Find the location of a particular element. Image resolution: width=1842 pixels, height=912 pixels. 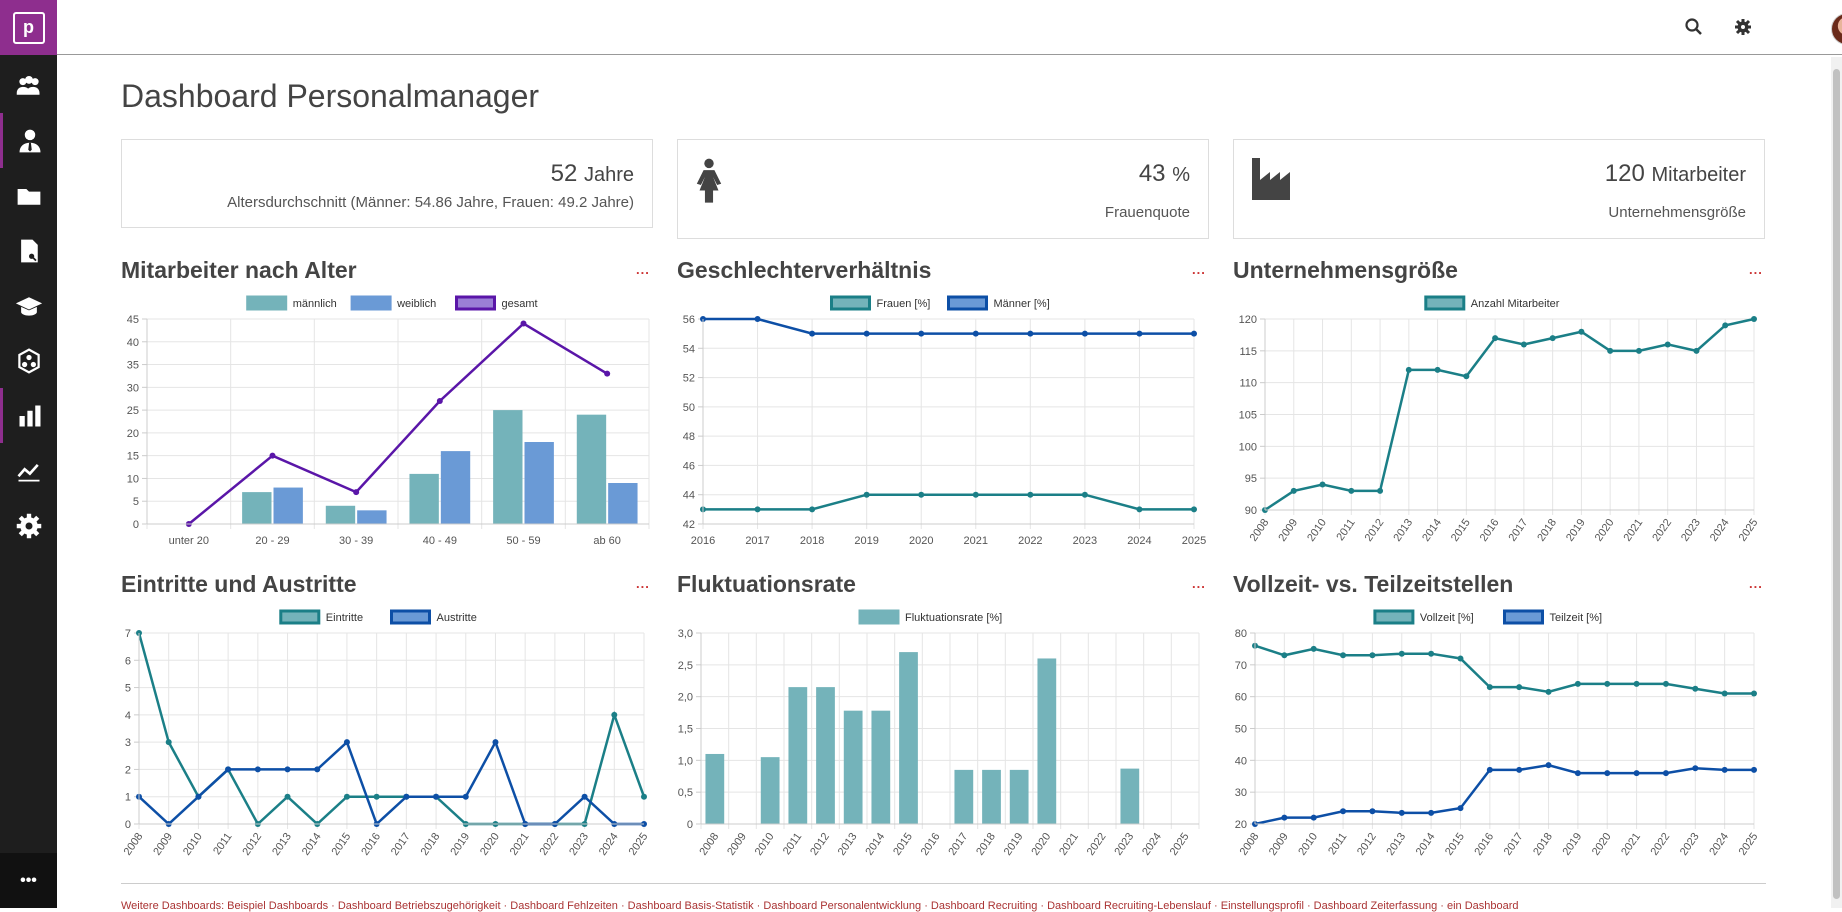

sidebar-item-settings is located at coordinates (28, 525).